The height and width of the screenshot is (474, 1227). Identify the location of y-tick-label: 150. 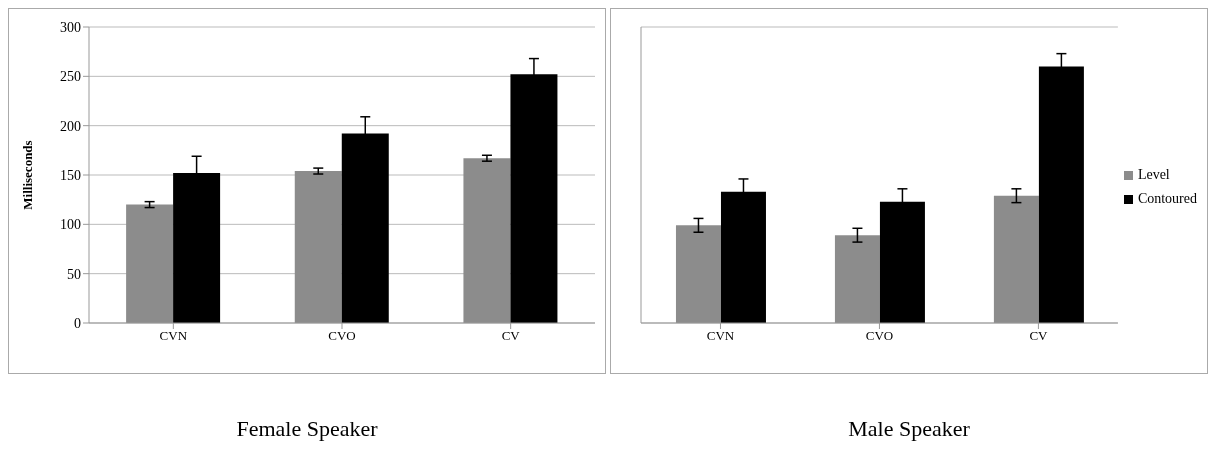
(70, 175).